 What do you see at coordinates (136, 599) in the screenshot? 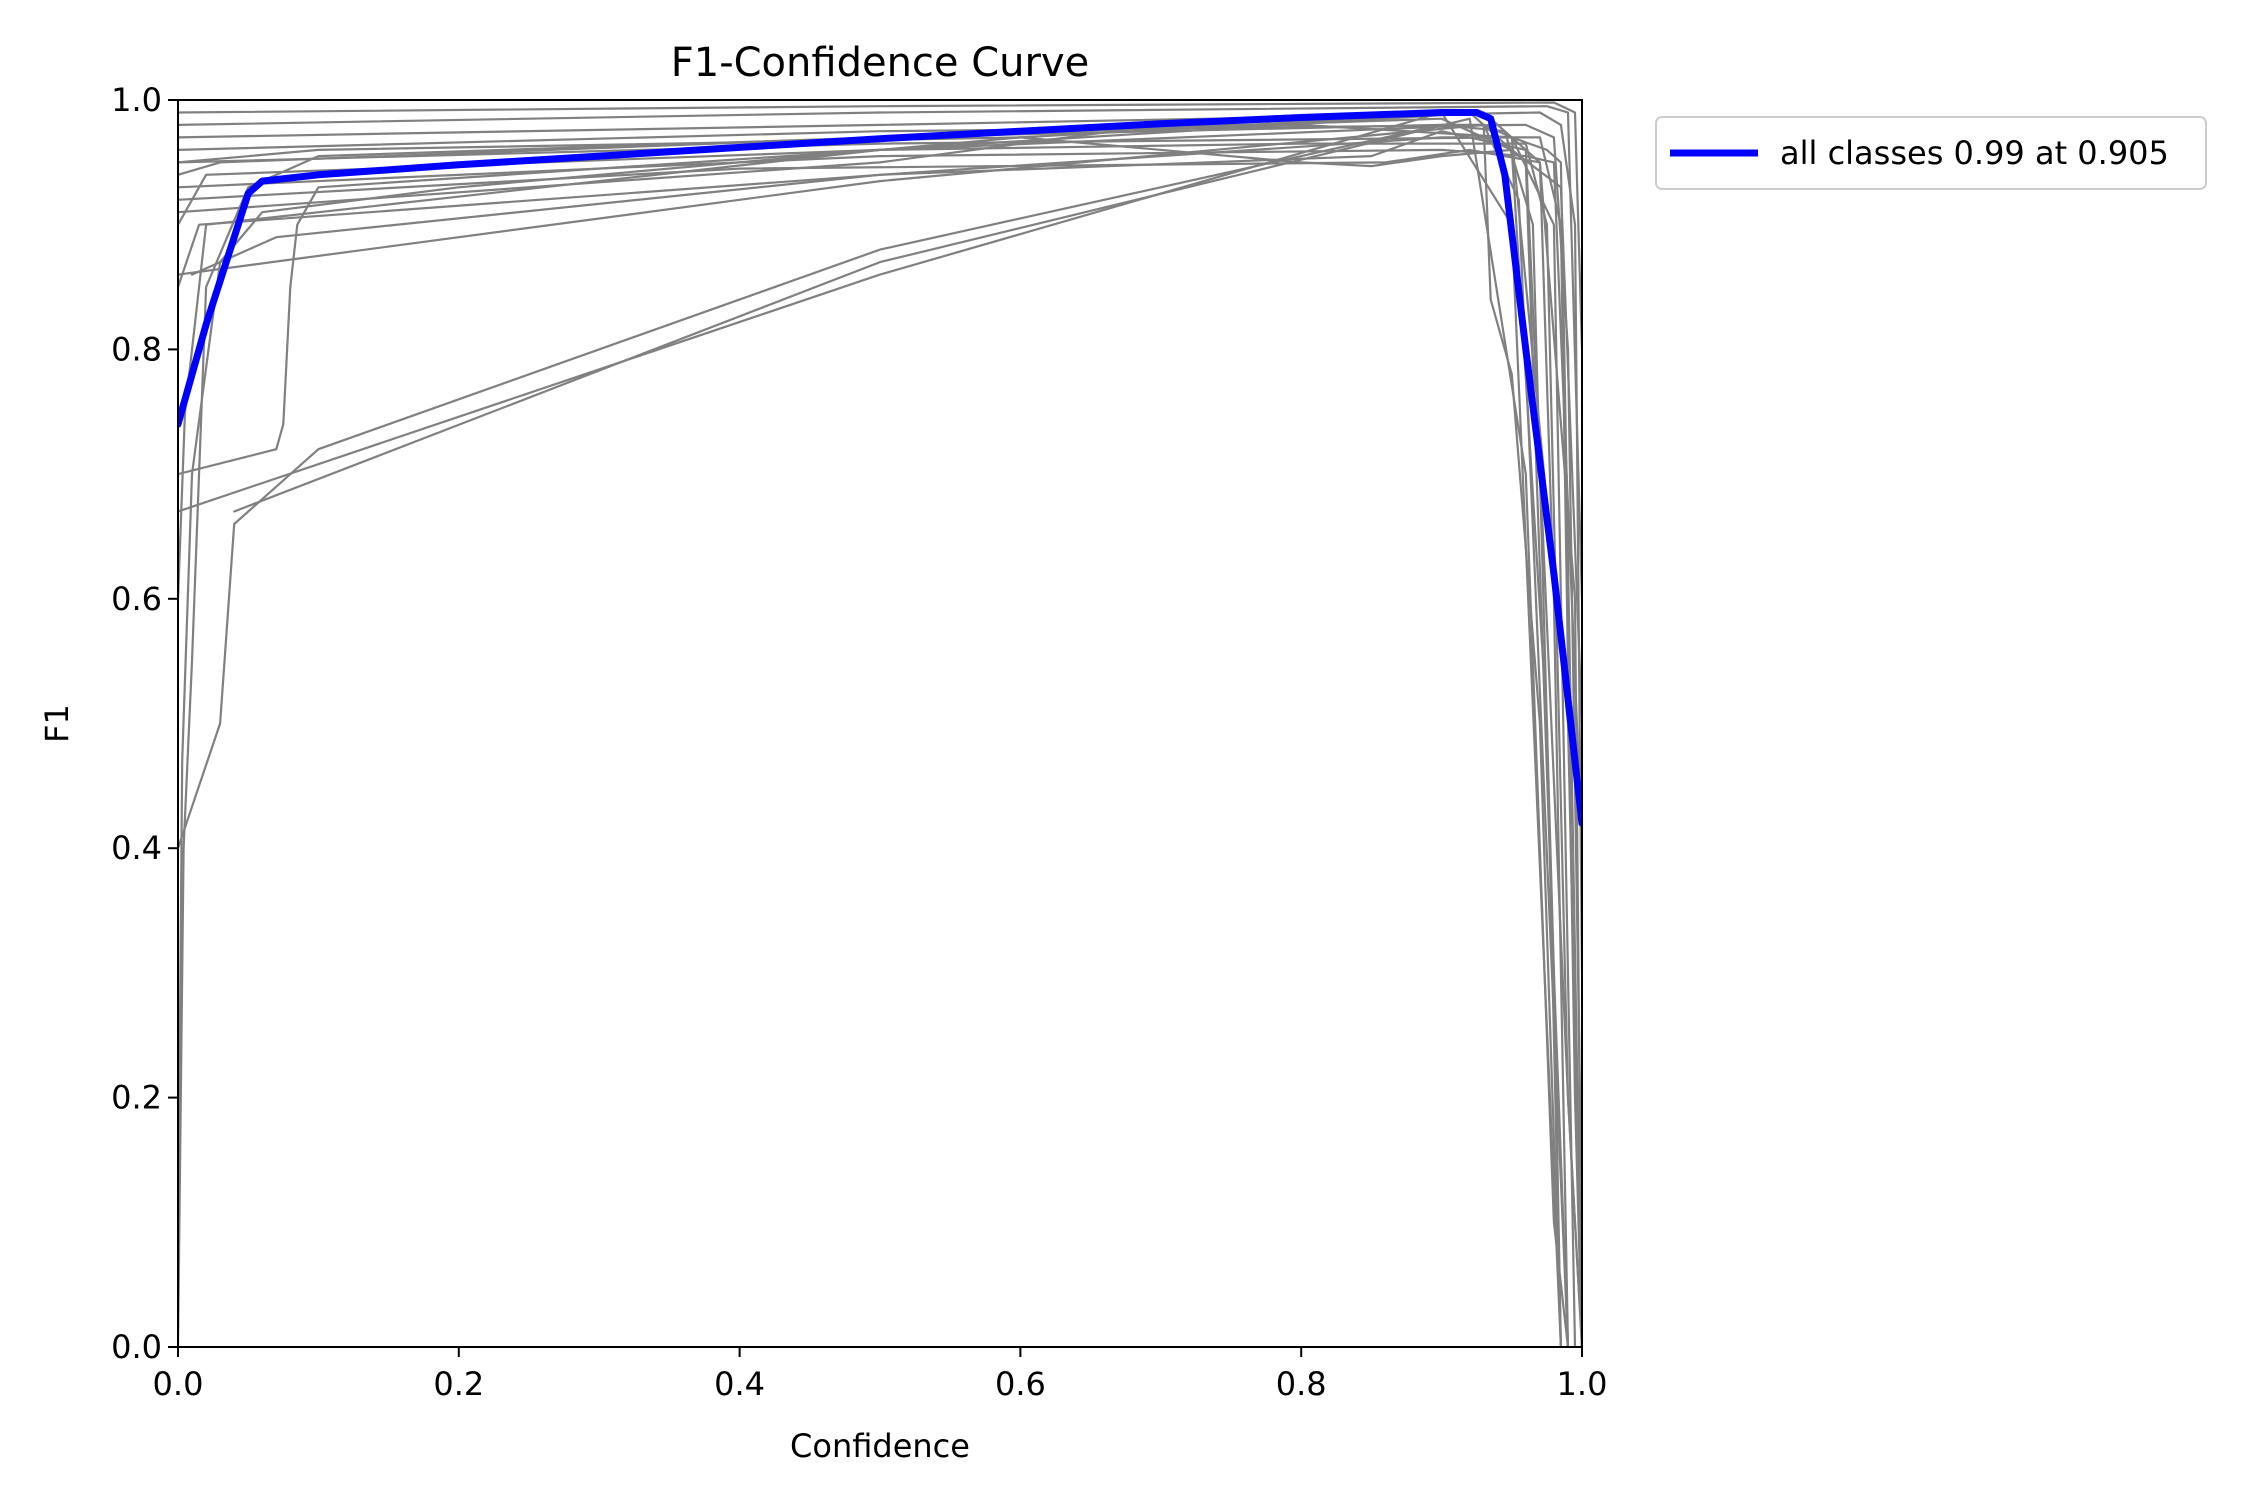
I see `y-tick-label: 0.6` at bounding box center [136, 599].